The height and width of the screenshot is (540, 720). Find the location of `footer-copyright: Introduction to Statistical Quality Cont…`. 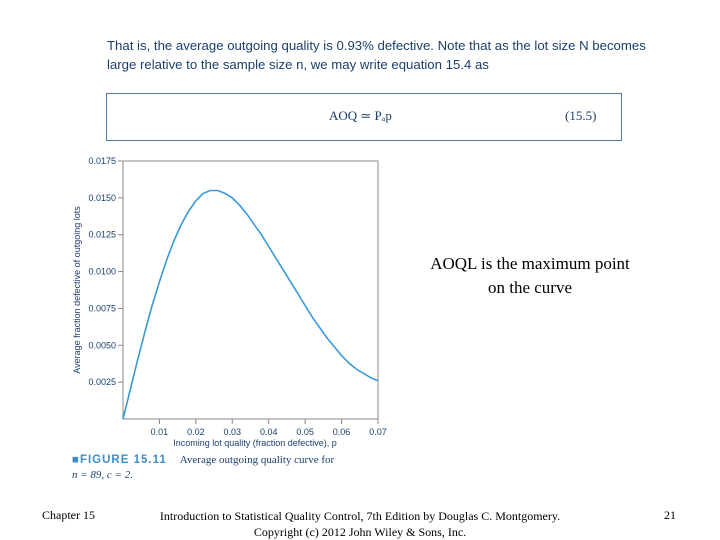

footer-copyright: Introduction to Statistical Quality Cont… is located at coordinates (360, 524).